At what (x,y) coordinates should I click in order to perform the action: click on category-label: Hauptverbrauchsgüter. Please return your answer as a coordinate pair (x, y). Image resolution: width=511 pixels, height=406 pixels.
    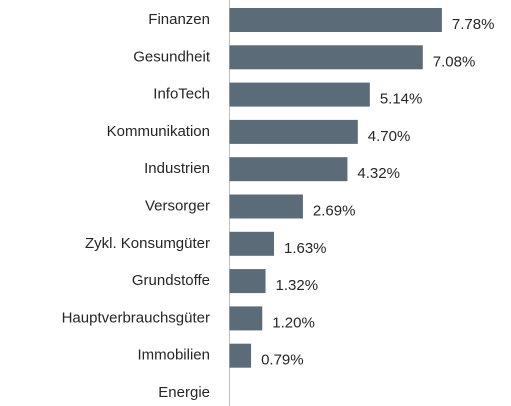
    Looking at the image, I should click on (136, 317).